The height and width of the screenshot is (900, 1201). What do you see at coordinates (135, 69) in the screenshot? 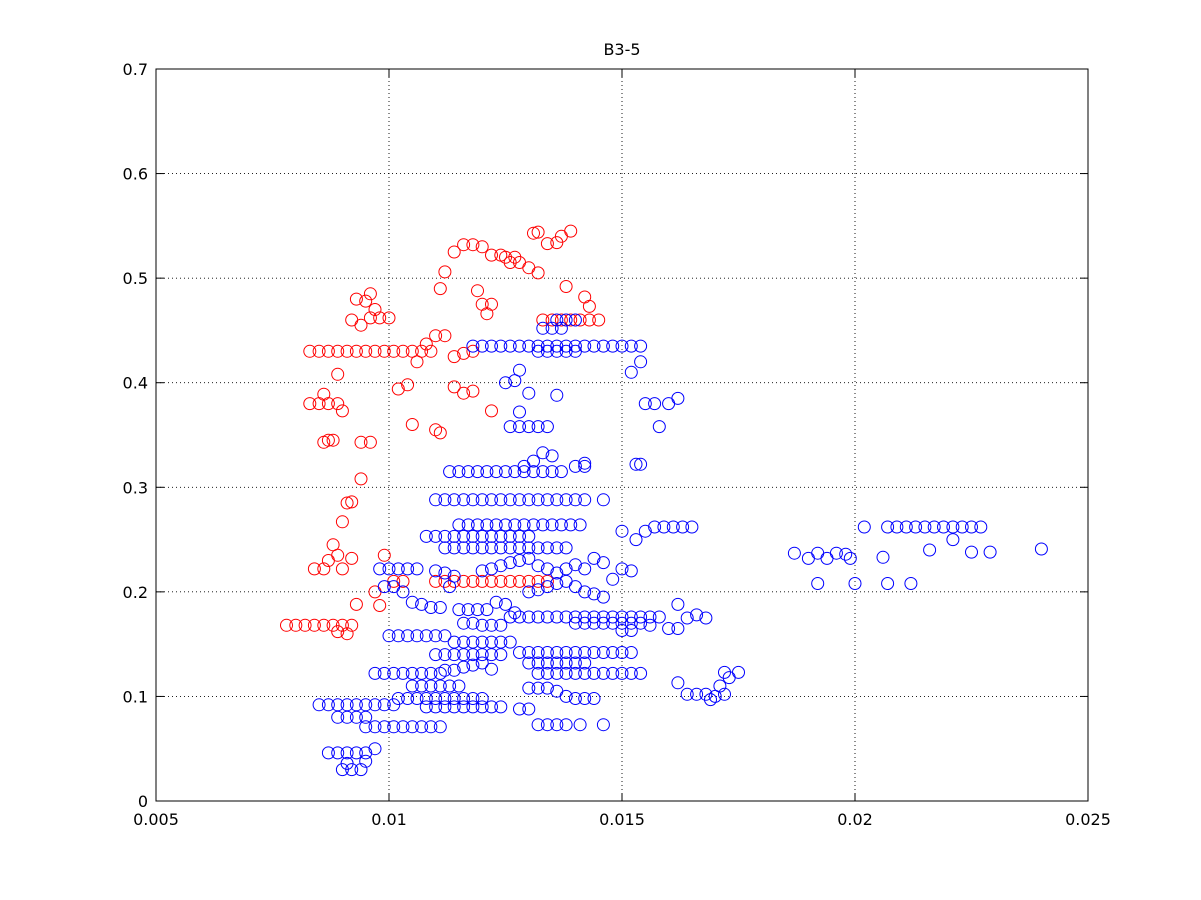
I see `y-tick-label: 0.7` at bounding box center [135, 69].